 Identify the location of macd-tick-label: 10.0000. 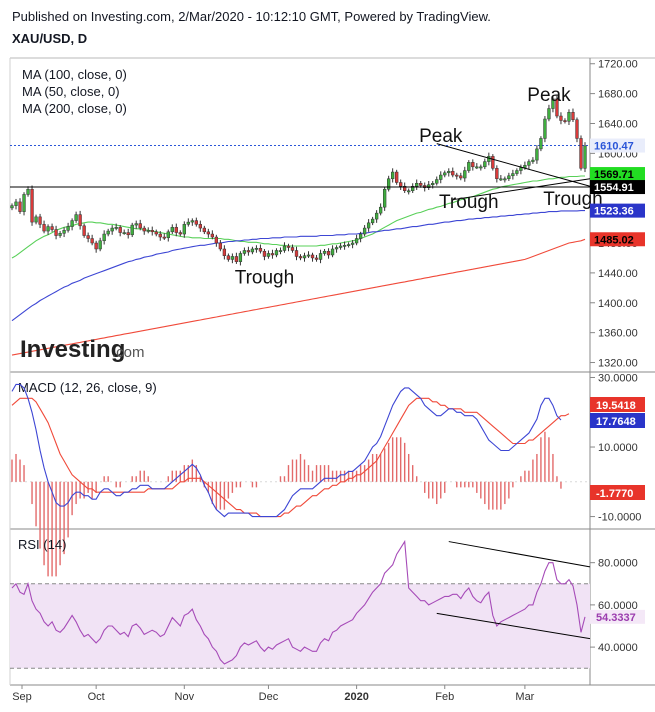
(618, 448).